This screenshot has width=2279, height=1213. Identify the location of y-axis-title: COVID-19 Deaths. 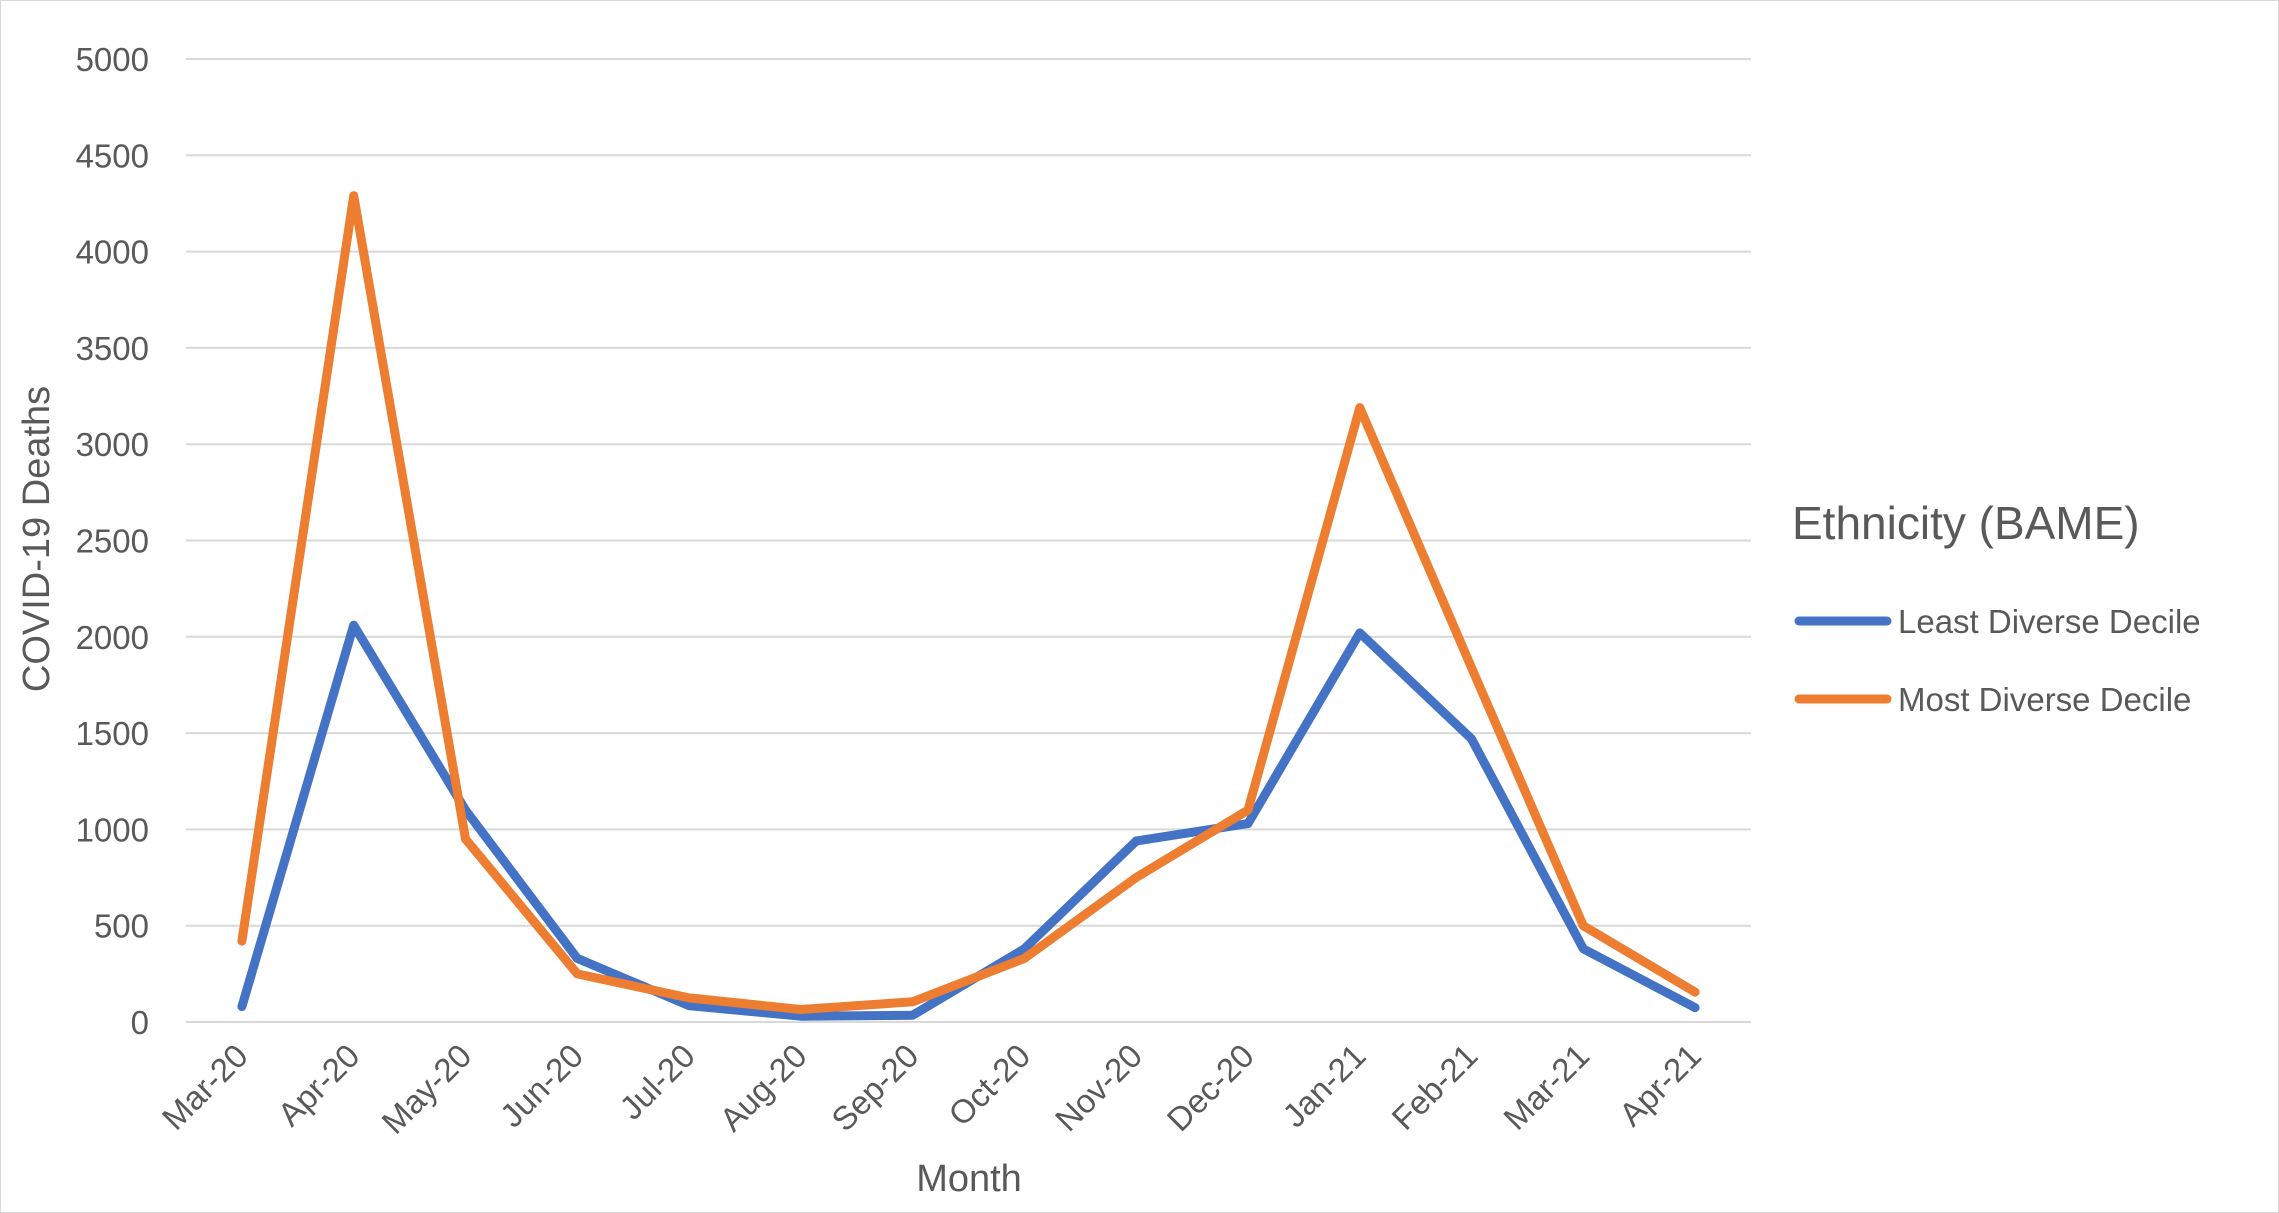
(37, 539).